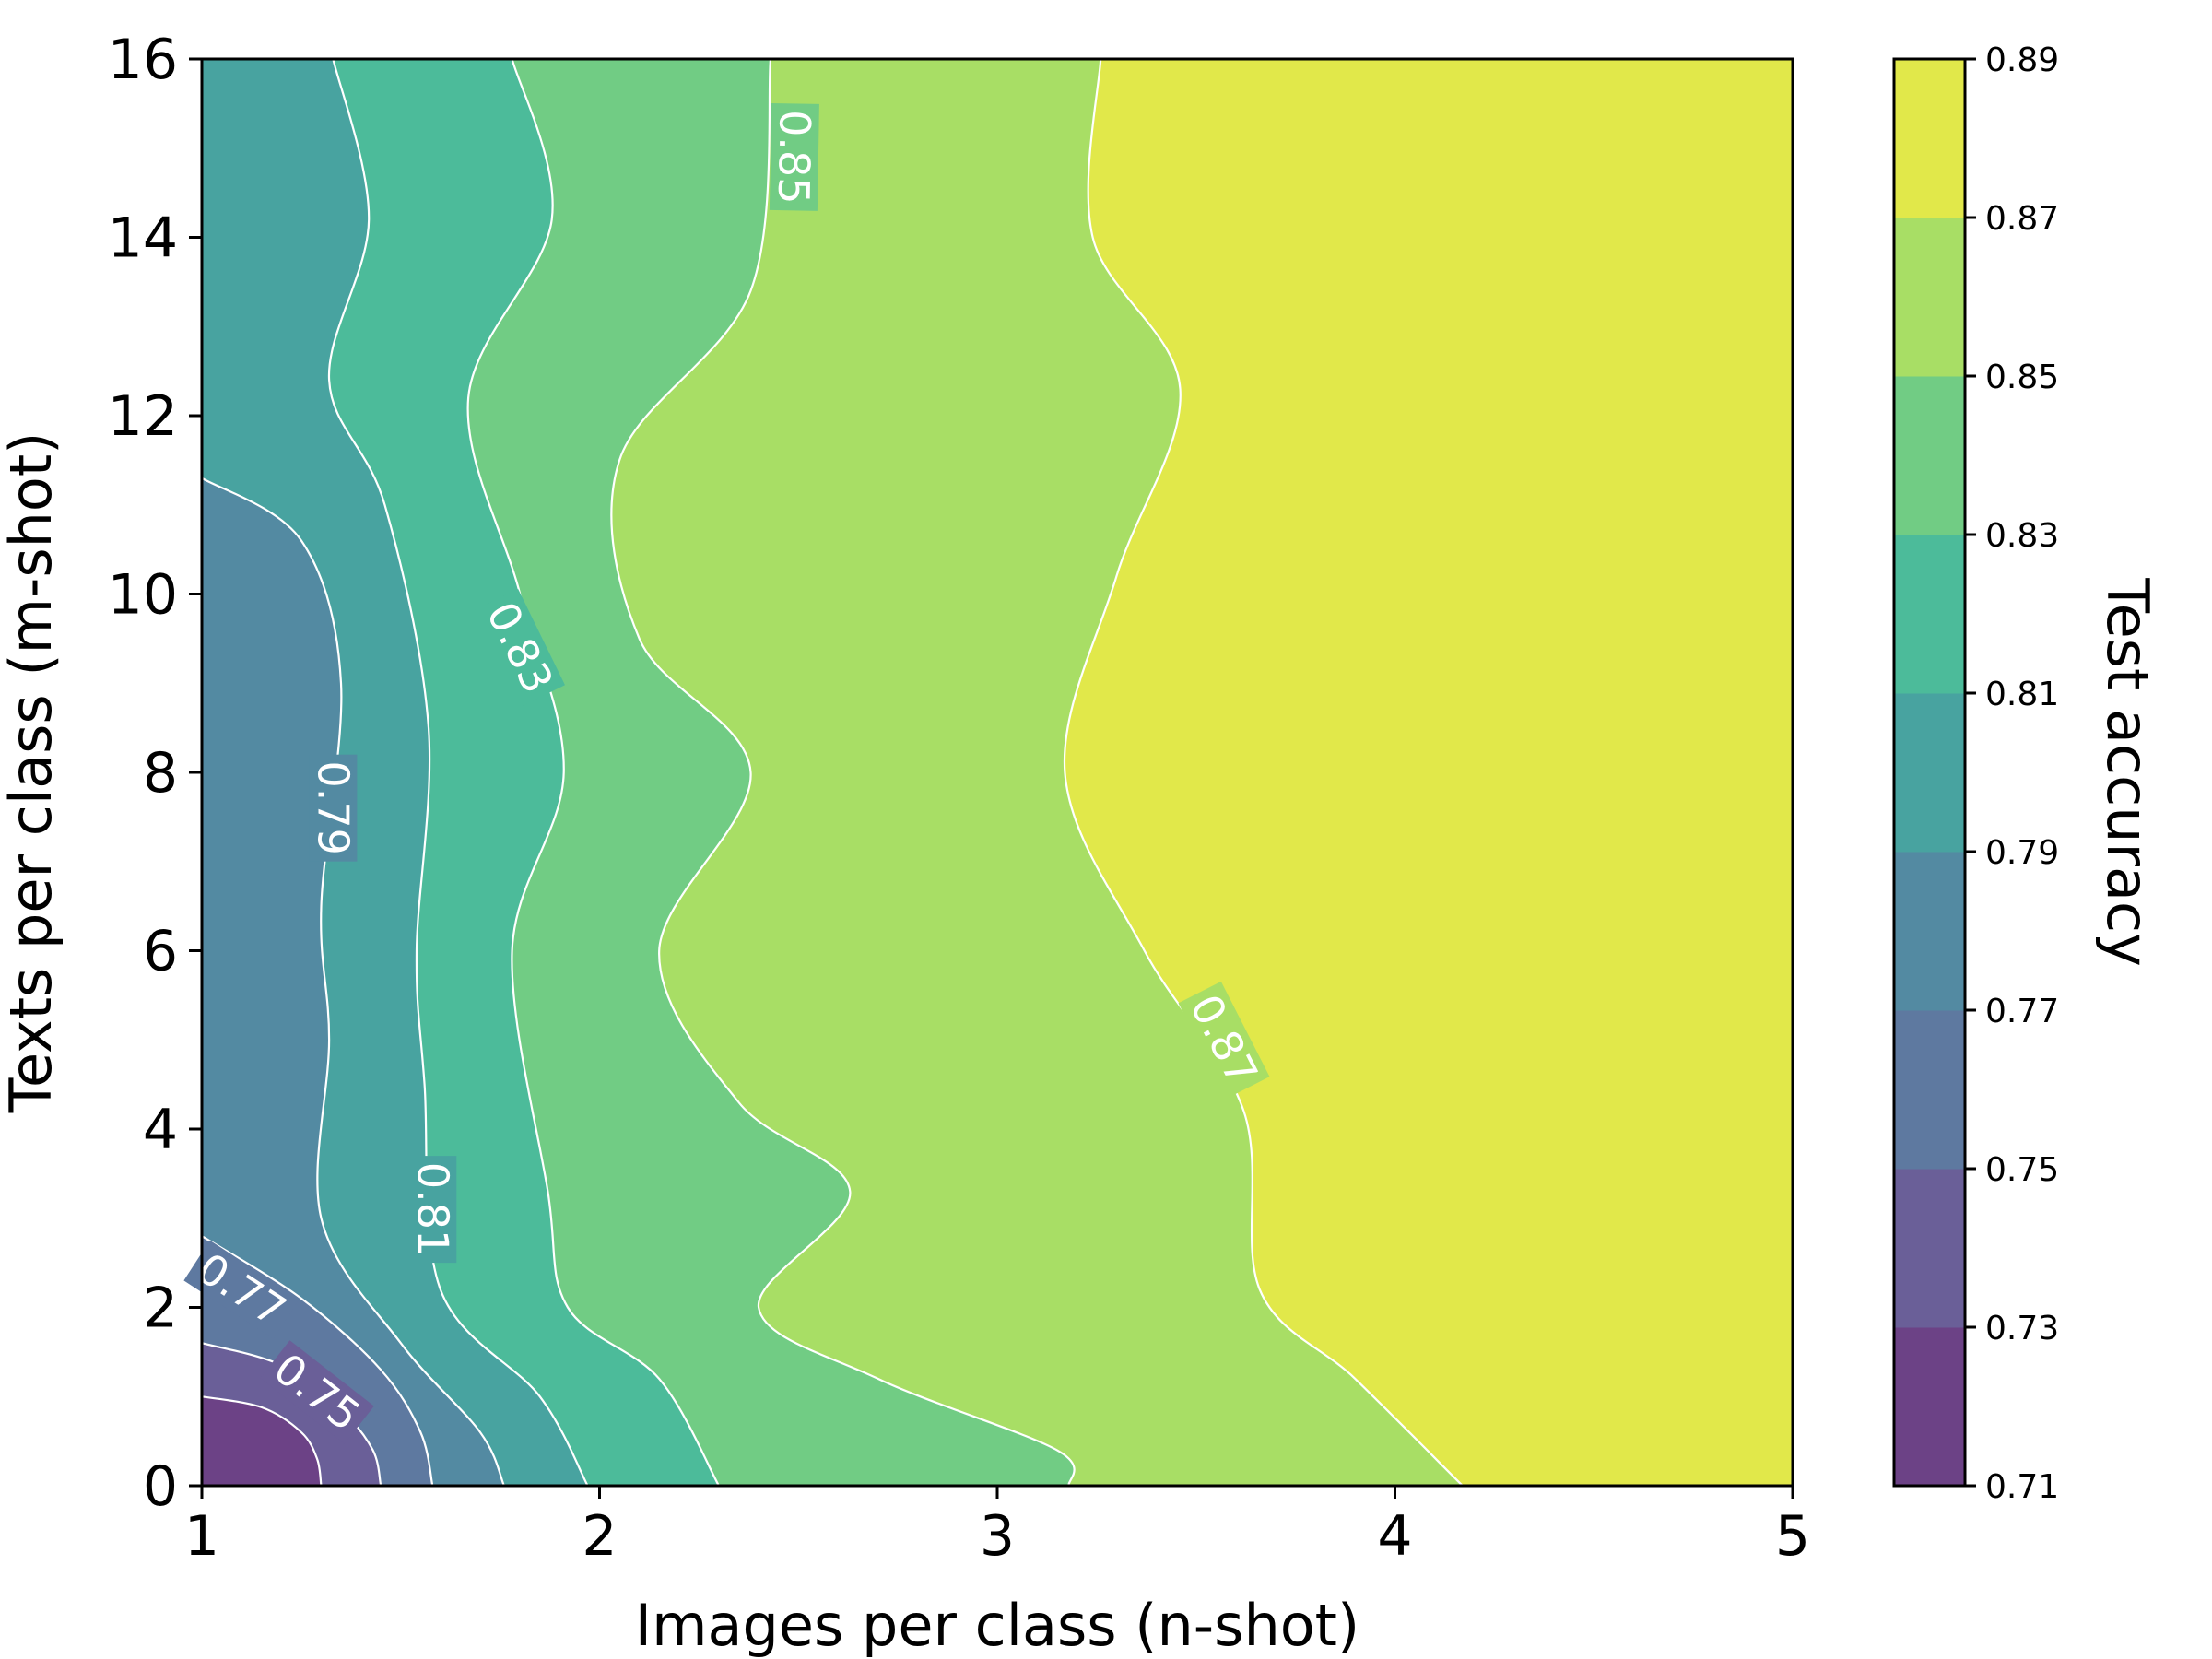 This screenshot has width=2212, height=1659. I want to click on colorbar-label: Test accuracy, so click(2127, 772).